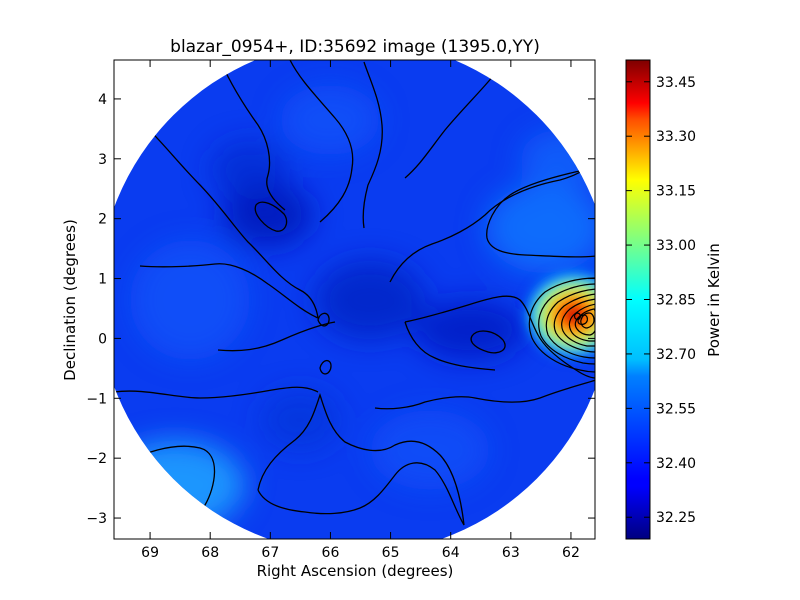 The image size is (800, 600). What do you see at coordinates (150, 553) in the screenshot?
I see `x-tick-label: 69` at bounding box center [150, 553].